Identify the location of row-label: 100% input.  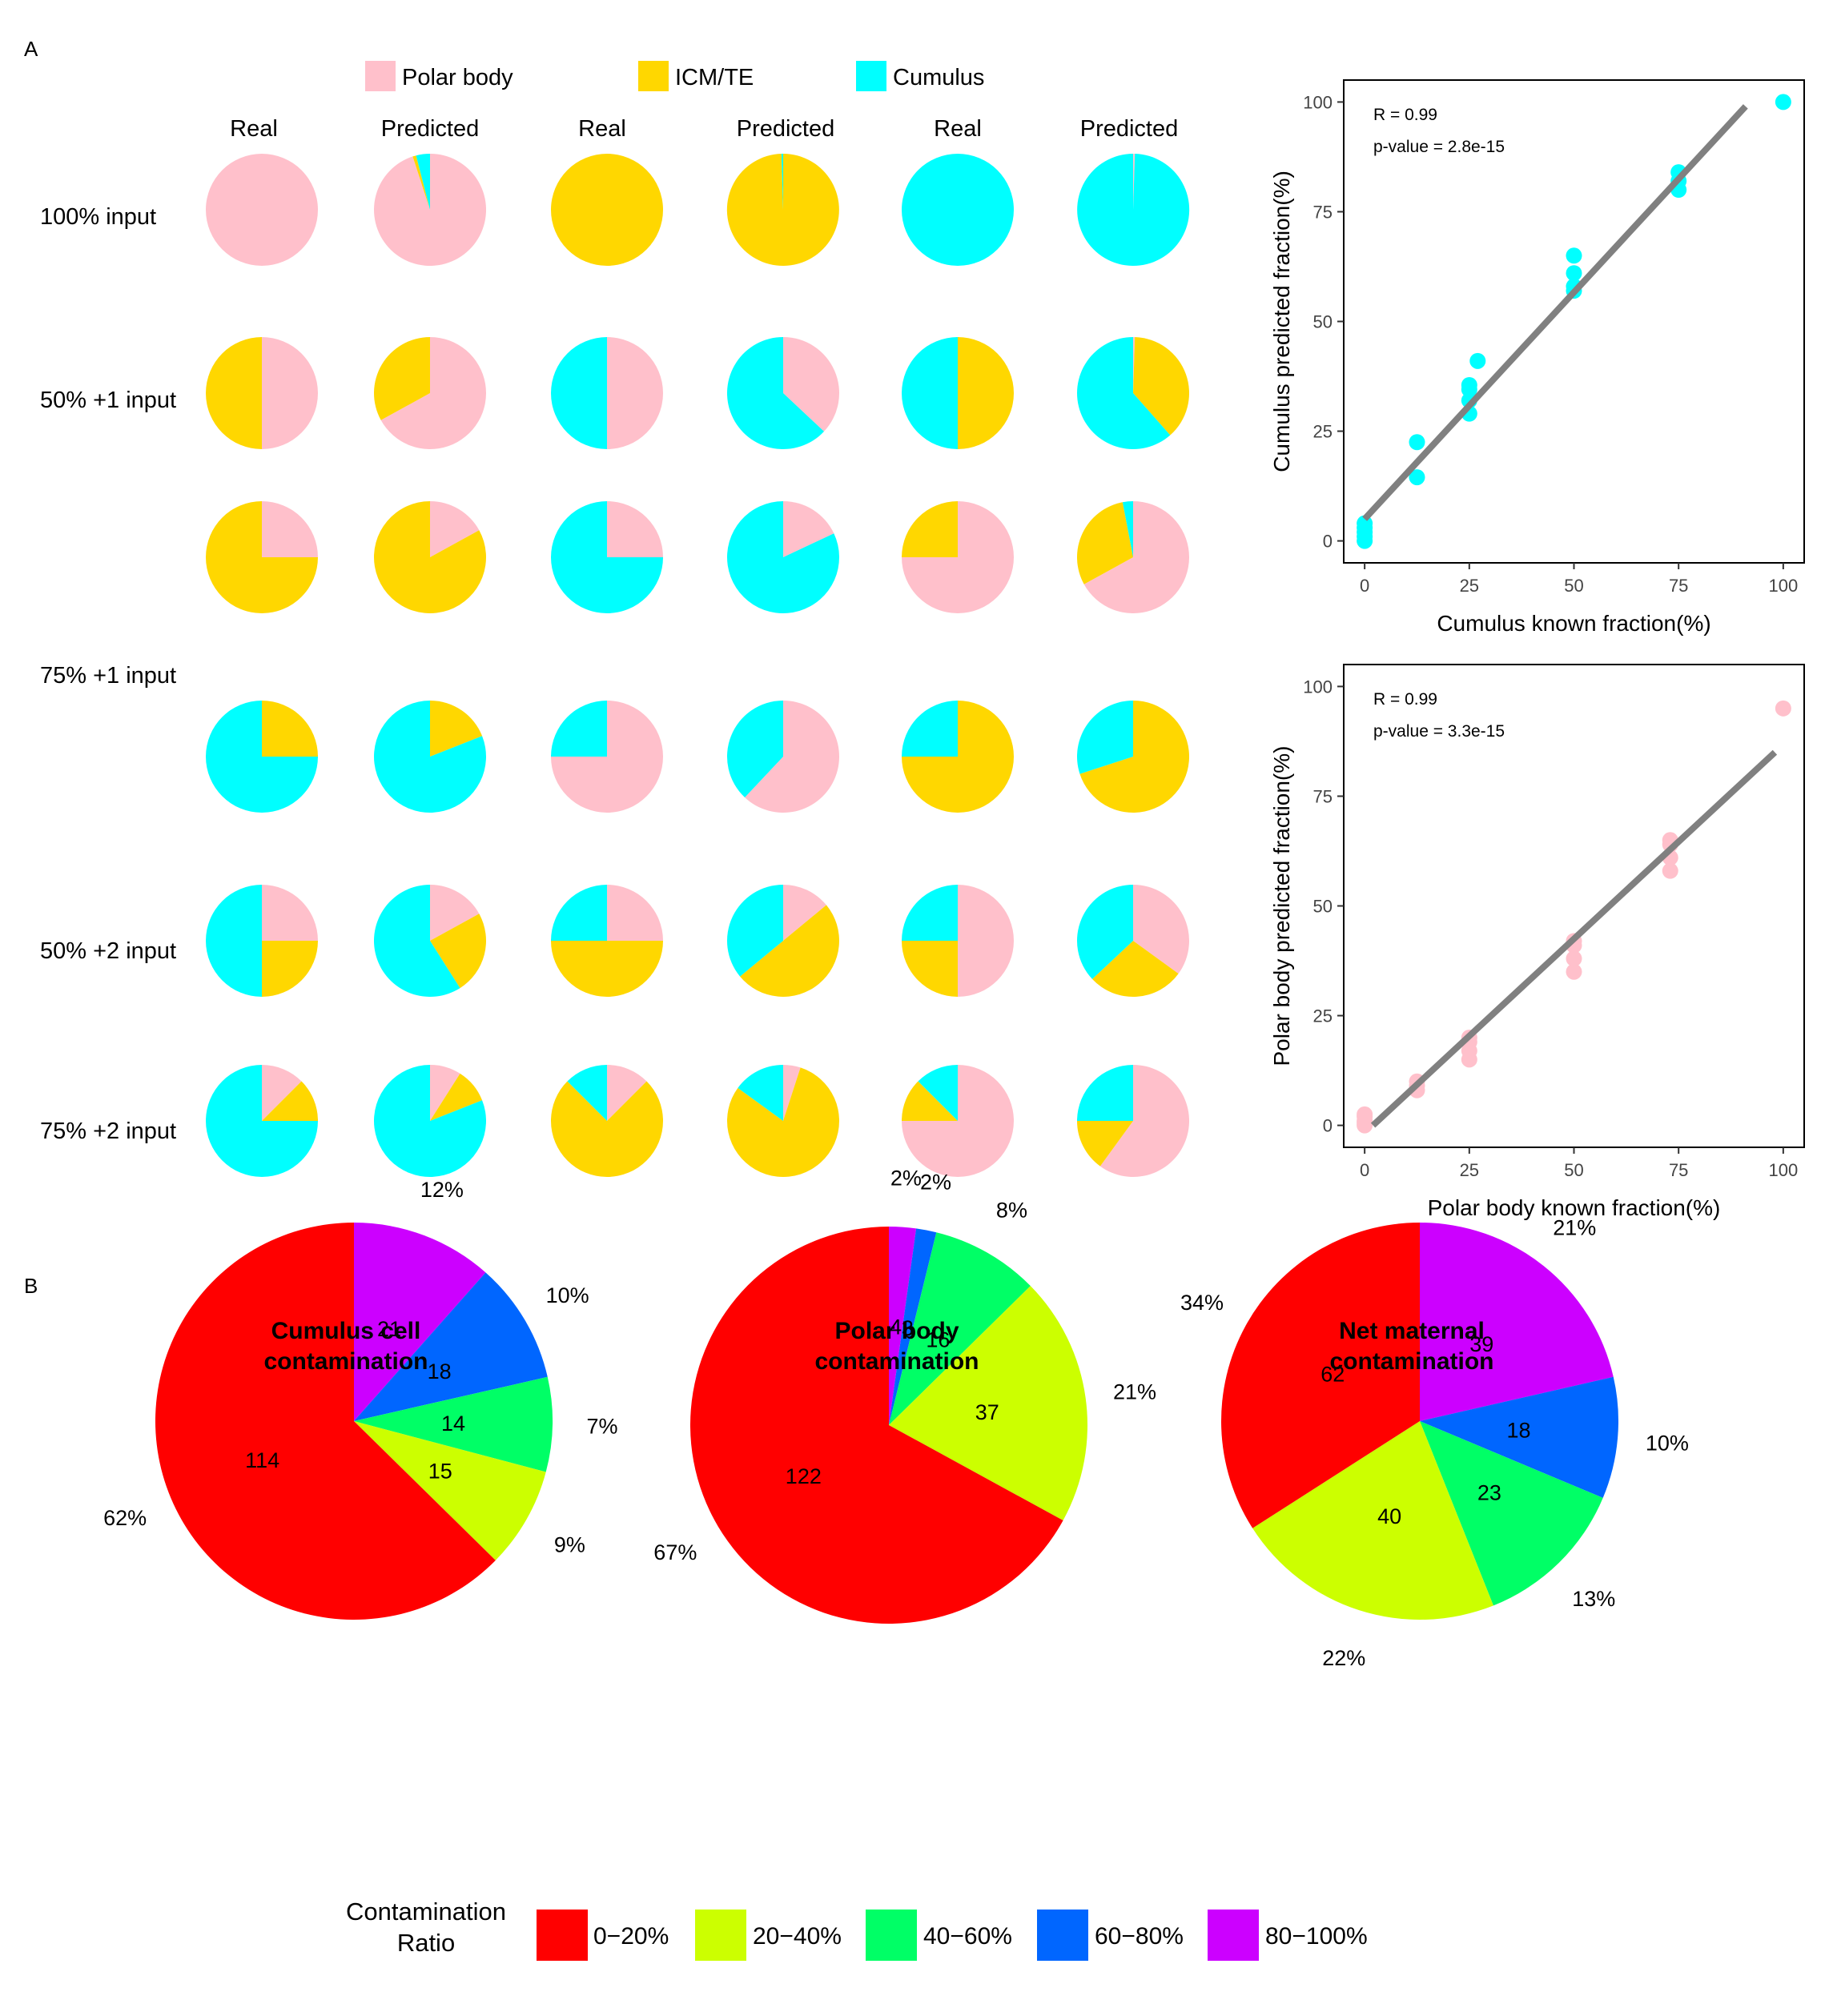
(98, 217).